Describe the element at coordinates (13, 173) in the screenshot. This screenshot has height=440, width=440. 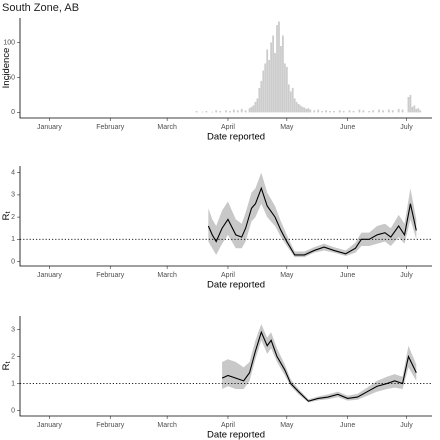
I see `y-tick-label: 4` at that location.